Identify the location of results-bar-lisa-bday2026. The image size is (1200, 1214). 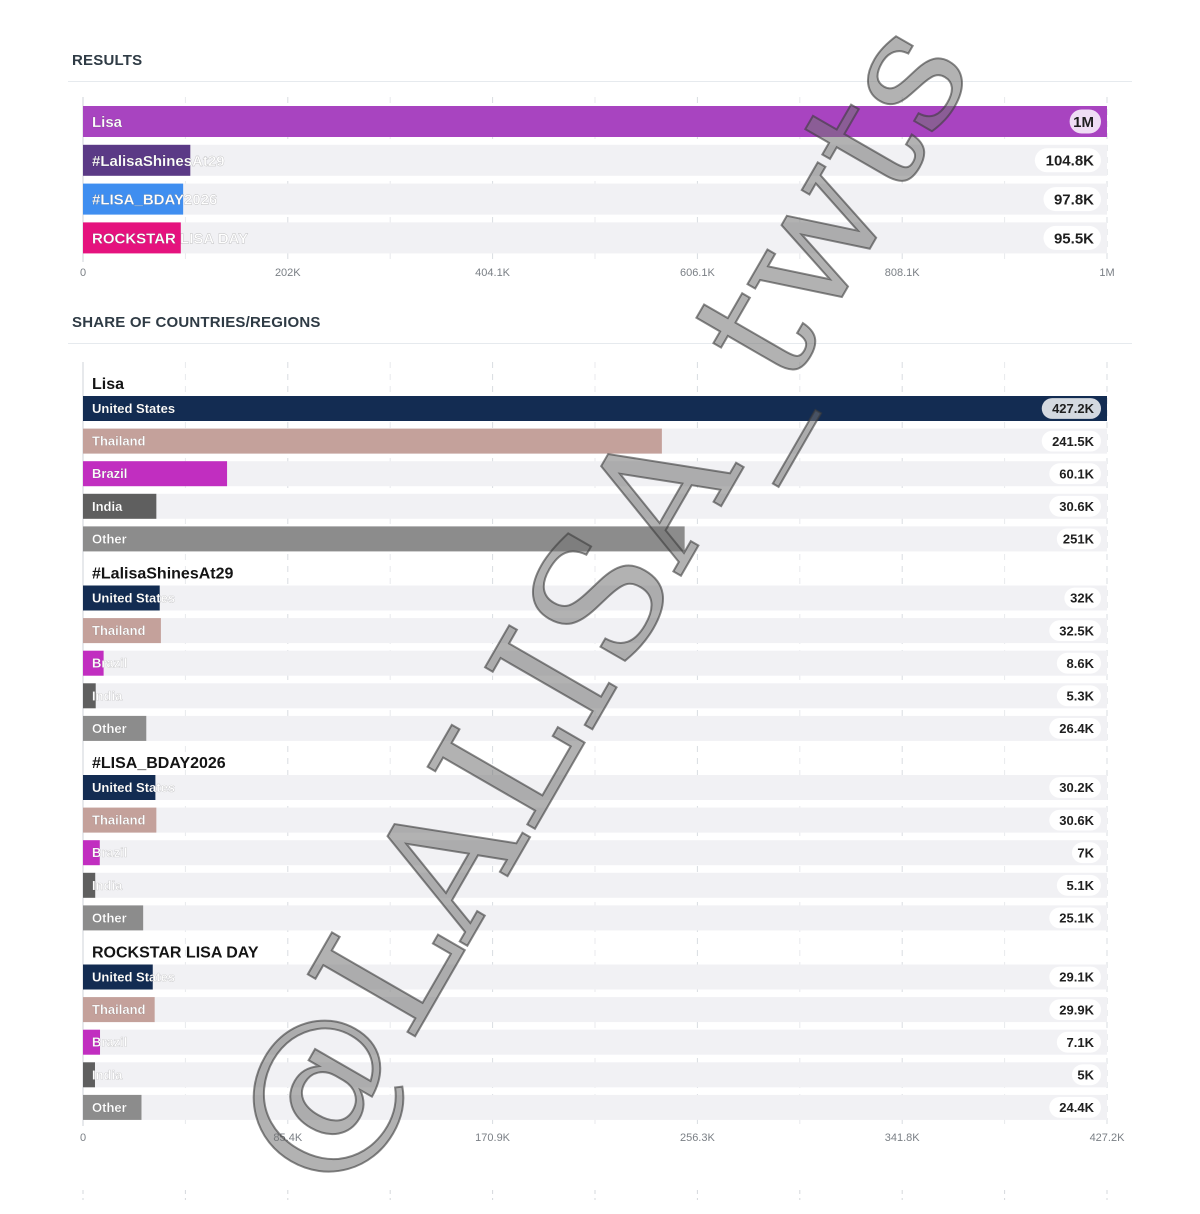
(133, 199).